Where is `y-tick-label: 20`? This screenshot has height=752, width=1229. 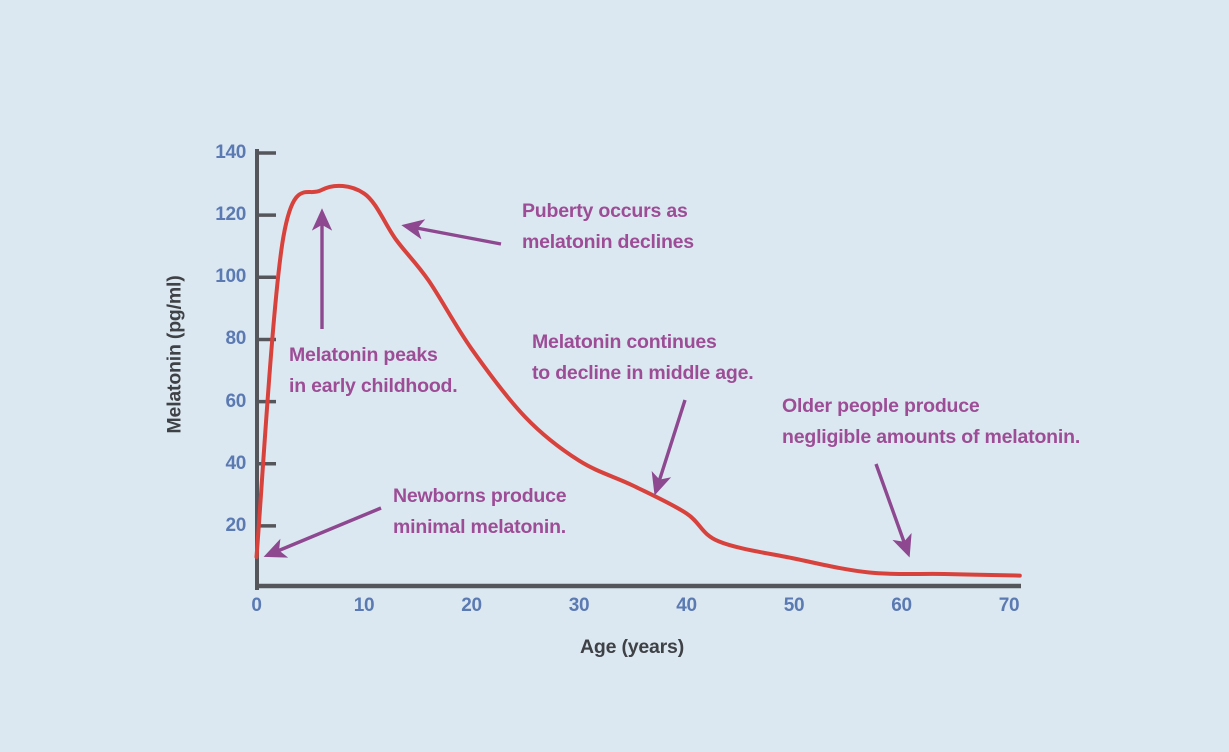
y-tick-label: 20 is located at coordinates (235, 525).